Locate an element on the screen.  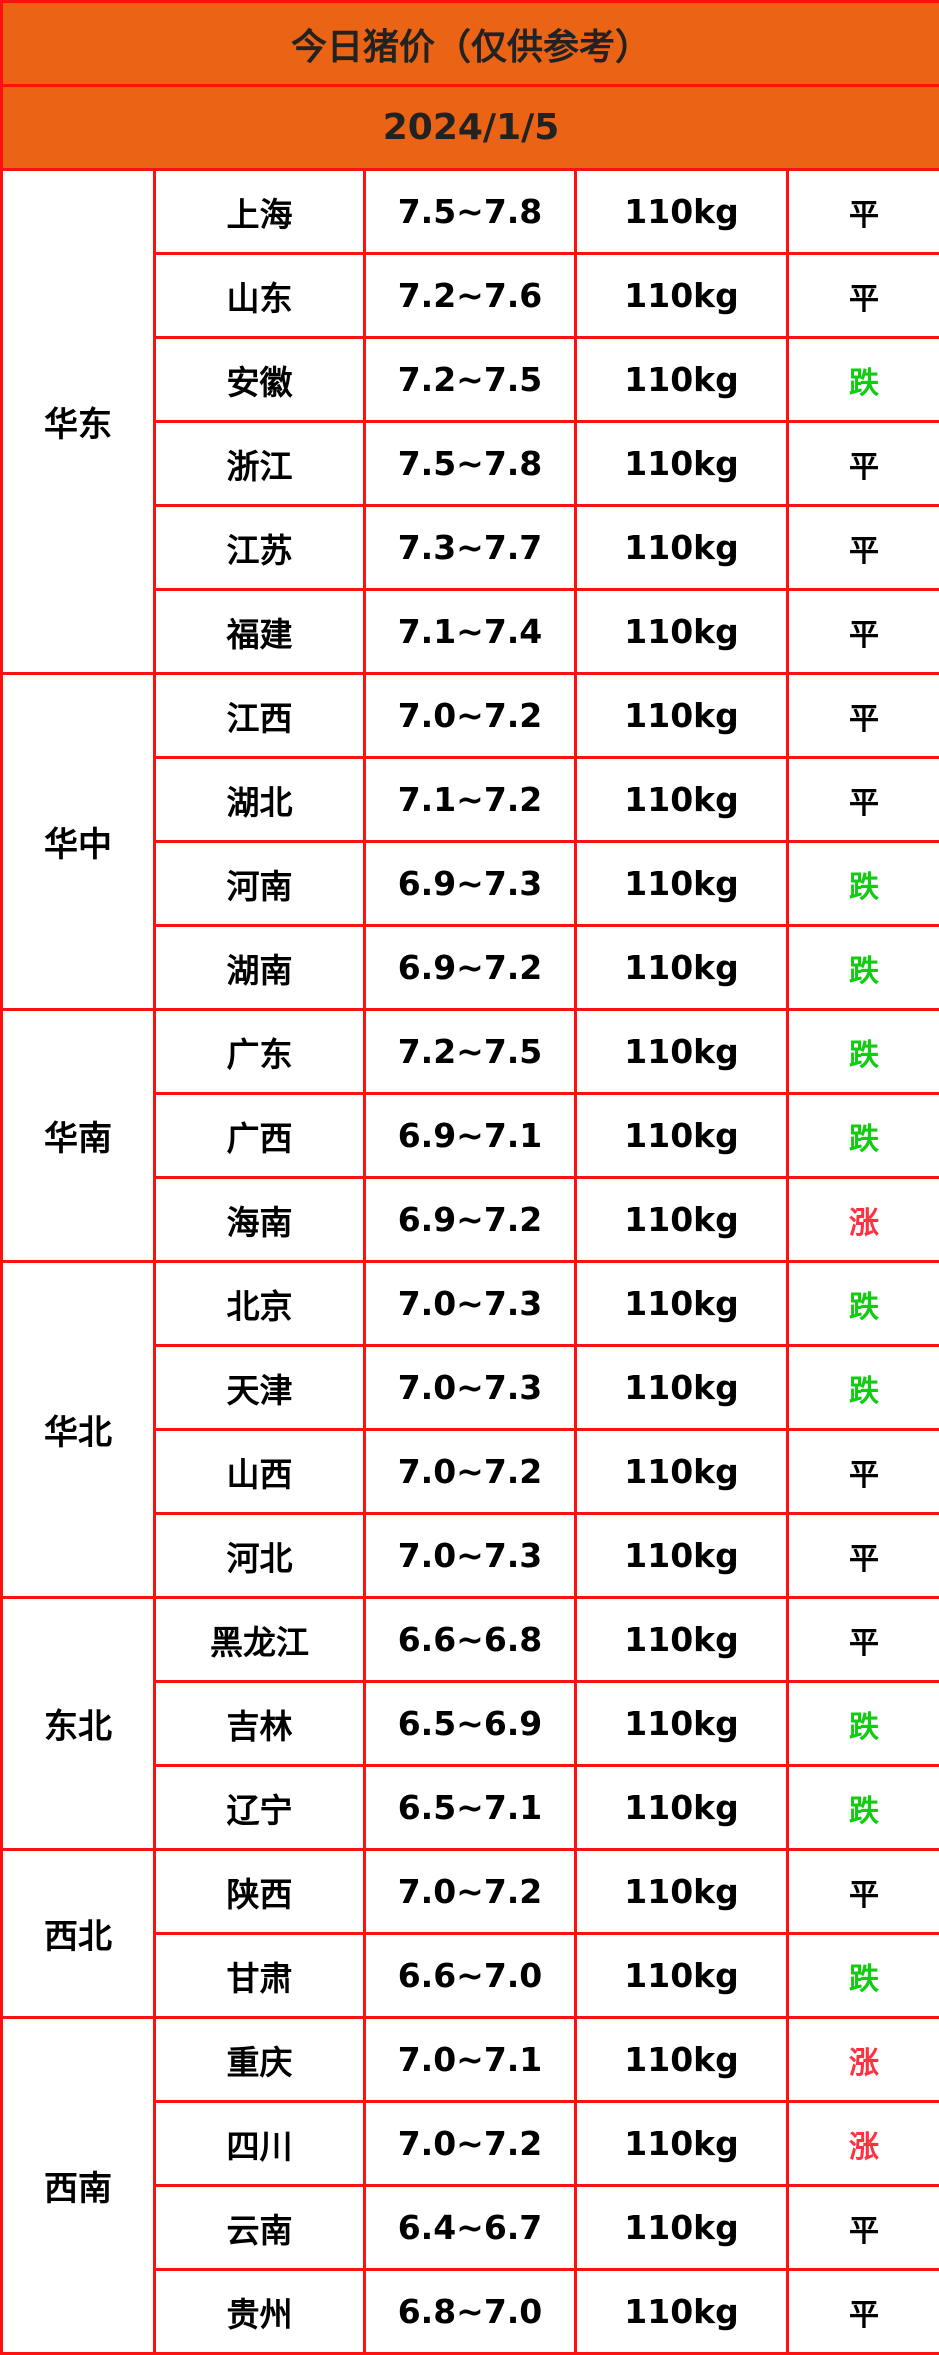
table-row: 江苏 7.3~7.7 110kg 平 is located at coordinates (470, 547).